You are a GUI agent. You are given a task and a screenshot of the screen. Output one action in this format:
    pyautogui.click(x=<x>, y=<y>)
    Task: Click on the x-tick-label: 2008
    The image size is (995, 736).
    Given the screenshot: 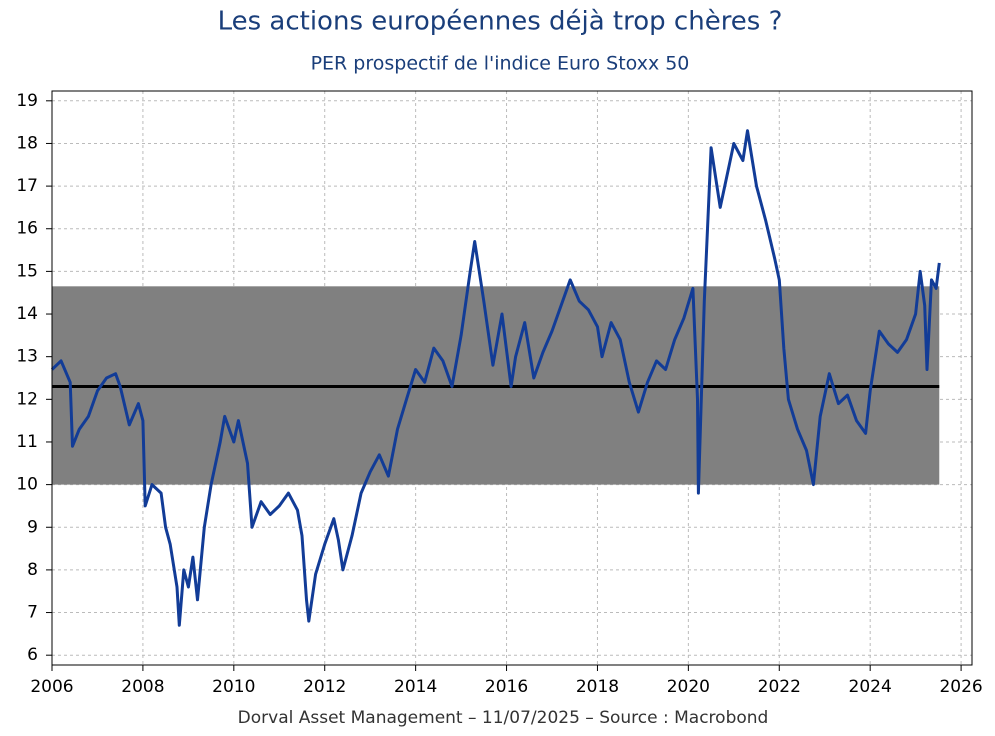 What is the action you would take?
    pyautogui.click(x=142, y=687)
    